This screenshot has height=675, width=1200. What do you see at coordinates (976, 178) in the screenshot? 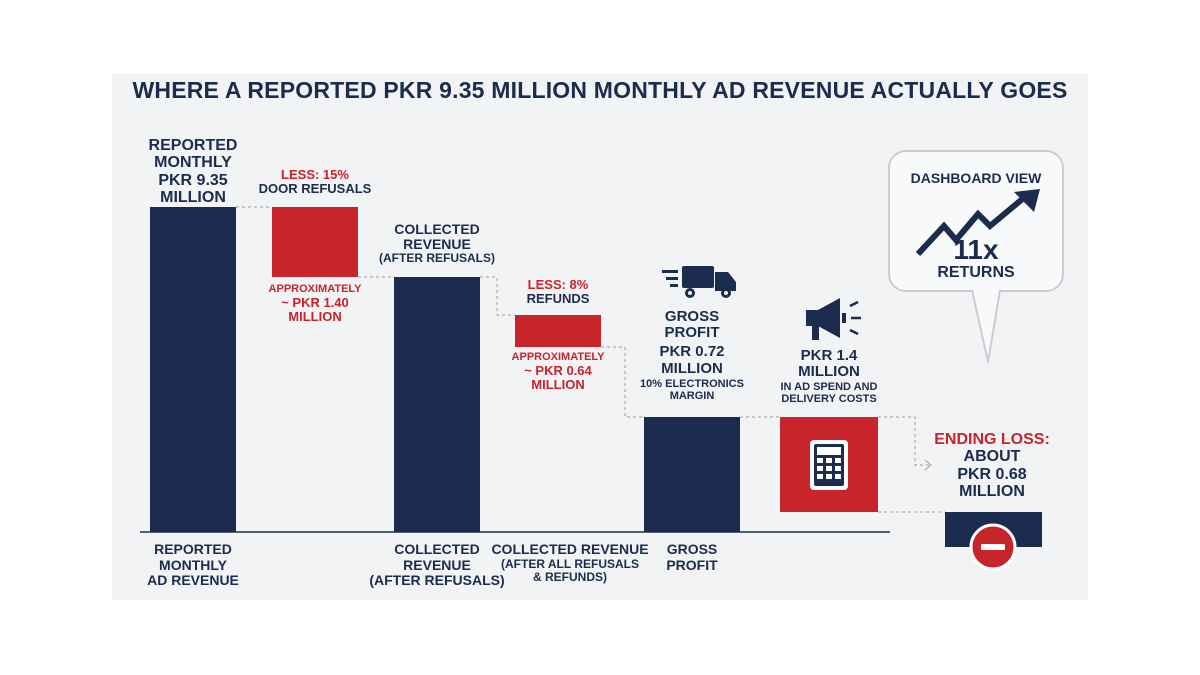
I see `callout-heading: DASHBOARD VIEW` at bounding box center [976, 178].